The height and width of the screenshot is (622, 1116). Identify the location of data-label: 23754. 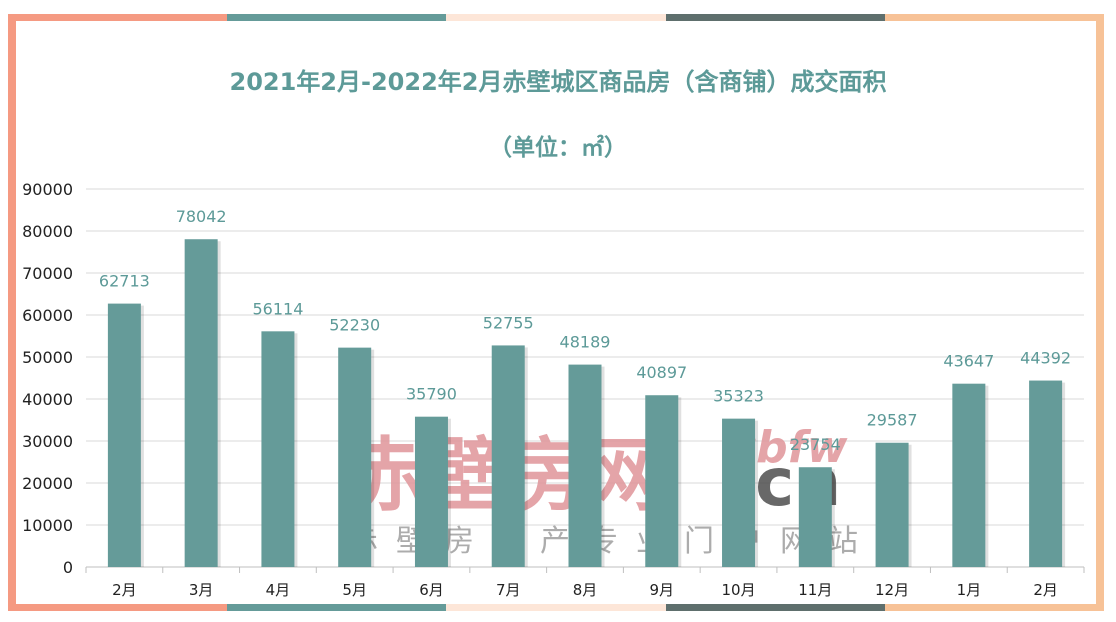
(815, 444).